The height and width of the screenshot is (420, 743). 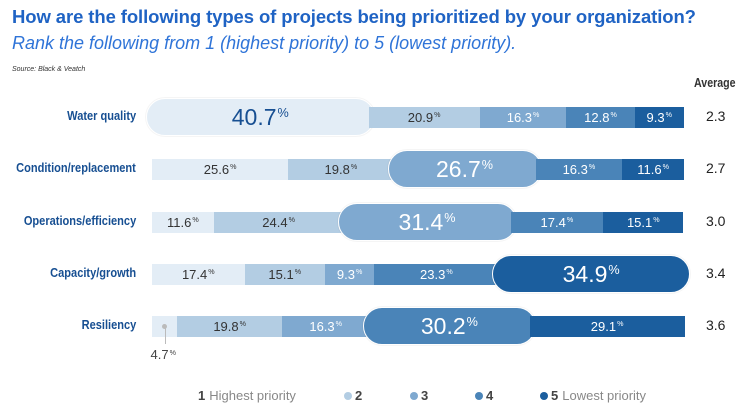 I want to click on bar-segment: 12.8%, so click(x=600, y=117).